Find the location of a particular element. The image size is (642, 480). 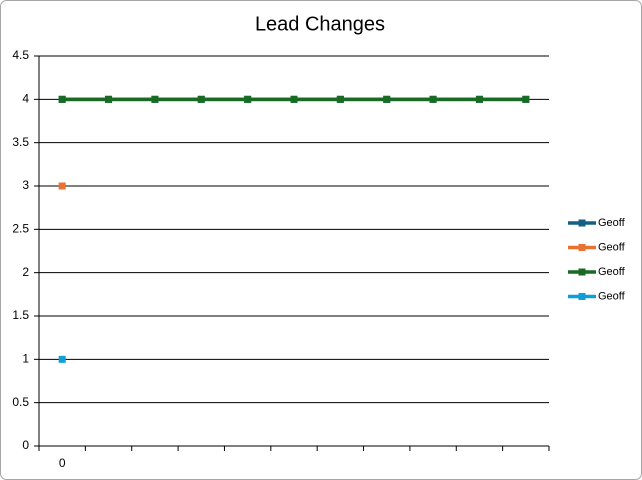

y-tick-label: 1 is located at coordinates (25, 359).